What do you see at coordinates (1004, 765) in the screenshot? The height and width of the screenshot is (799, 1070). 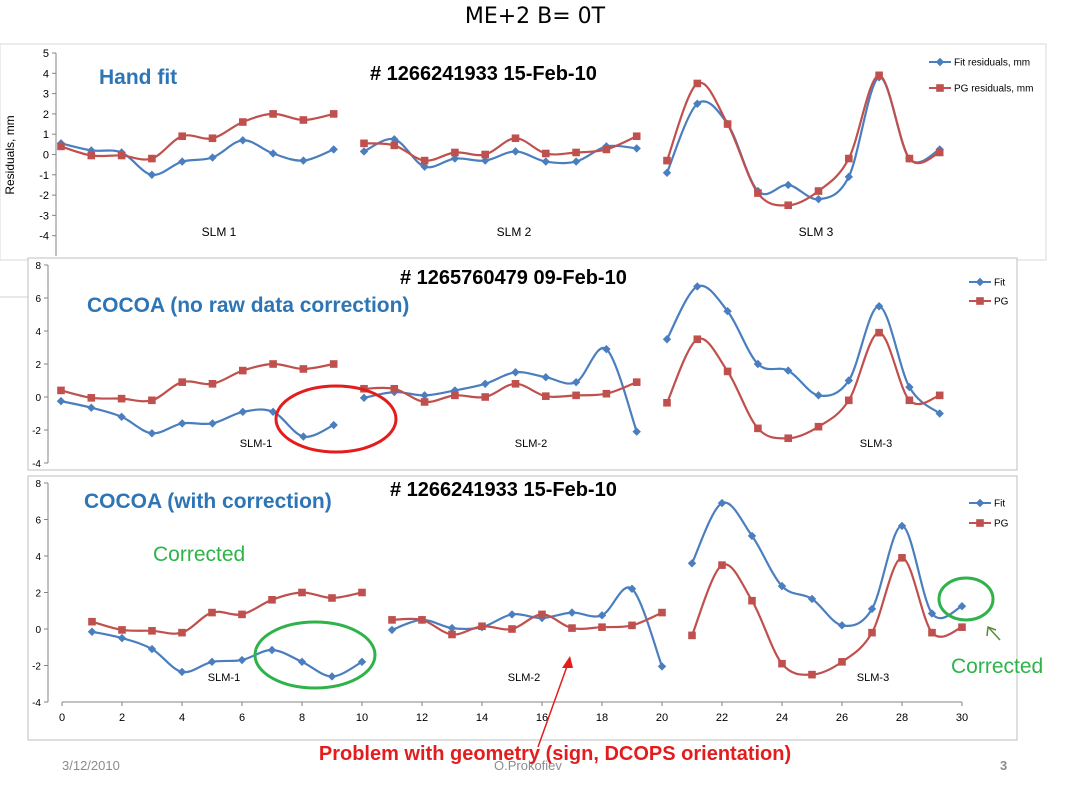 I see `footer-page-number: 3` at bounding box center [1004, 765].